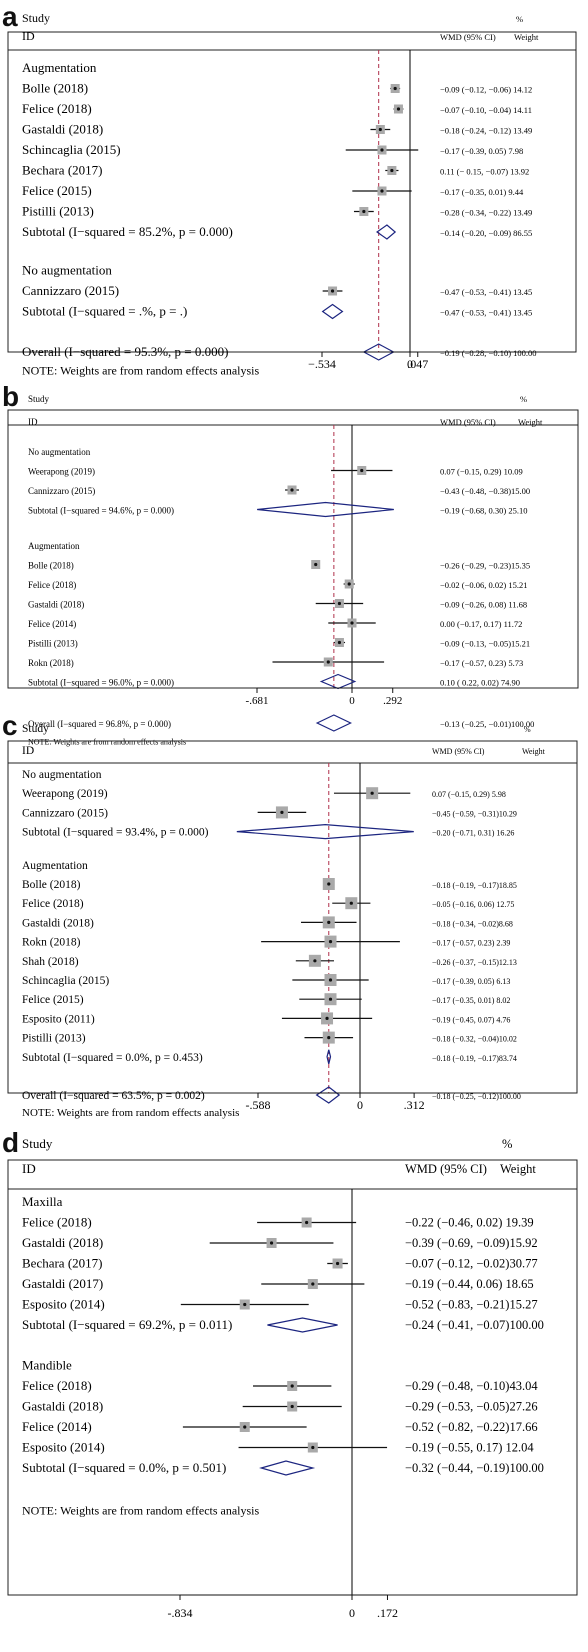 The width and height of the screenshot is (588, 1652). I want to click on study-name: Esposito (2011), so click(58, 1019).